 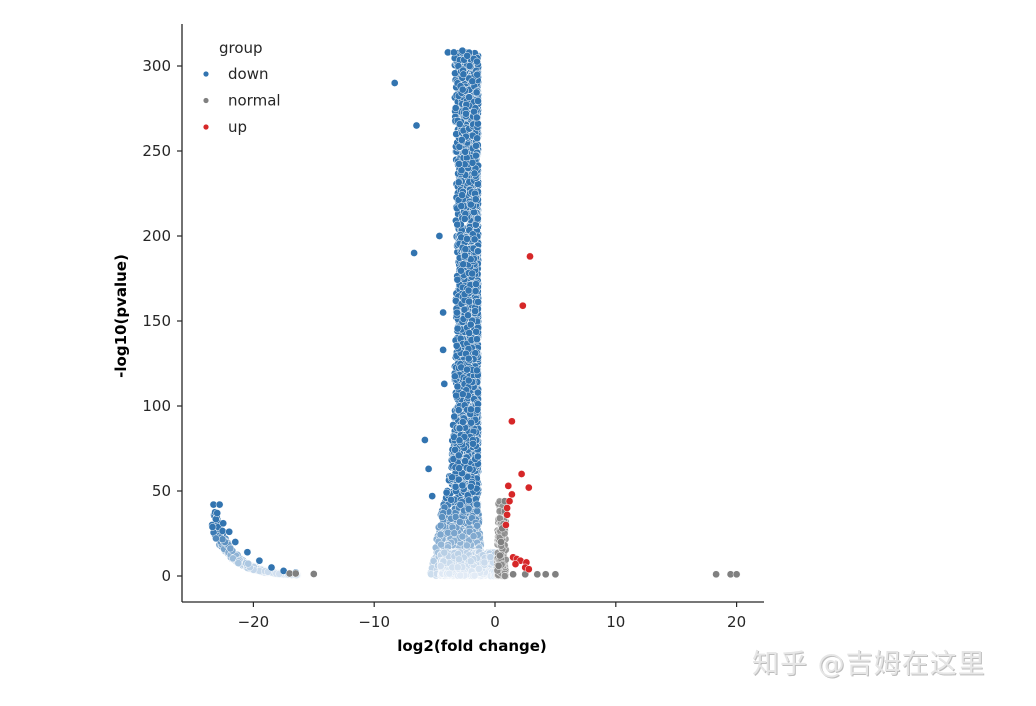 I want to click on x-ticks: −20 −10 0 10 20, so click(x=492, y=616).